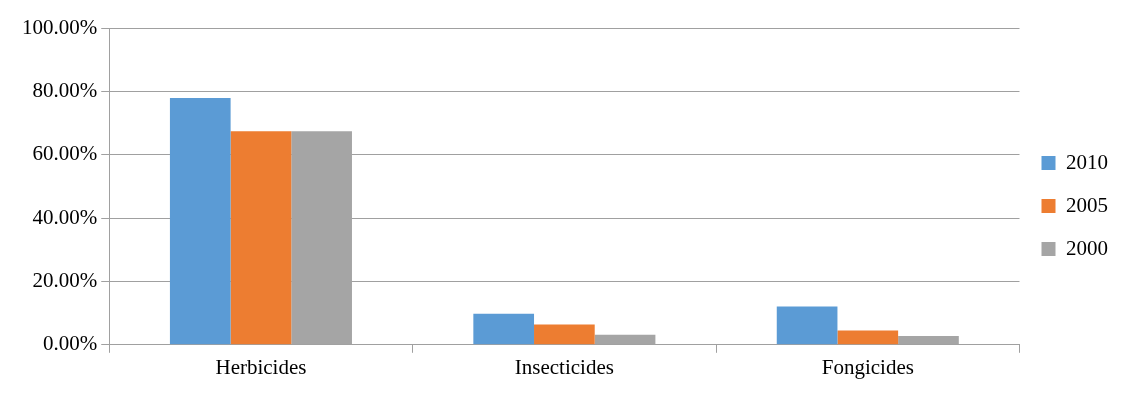 This screenshot has height=402, width=1146. Describe the element at coordinates (867, 366) in the screenshot. I see `x-tick-label: Fongicides` at that location.